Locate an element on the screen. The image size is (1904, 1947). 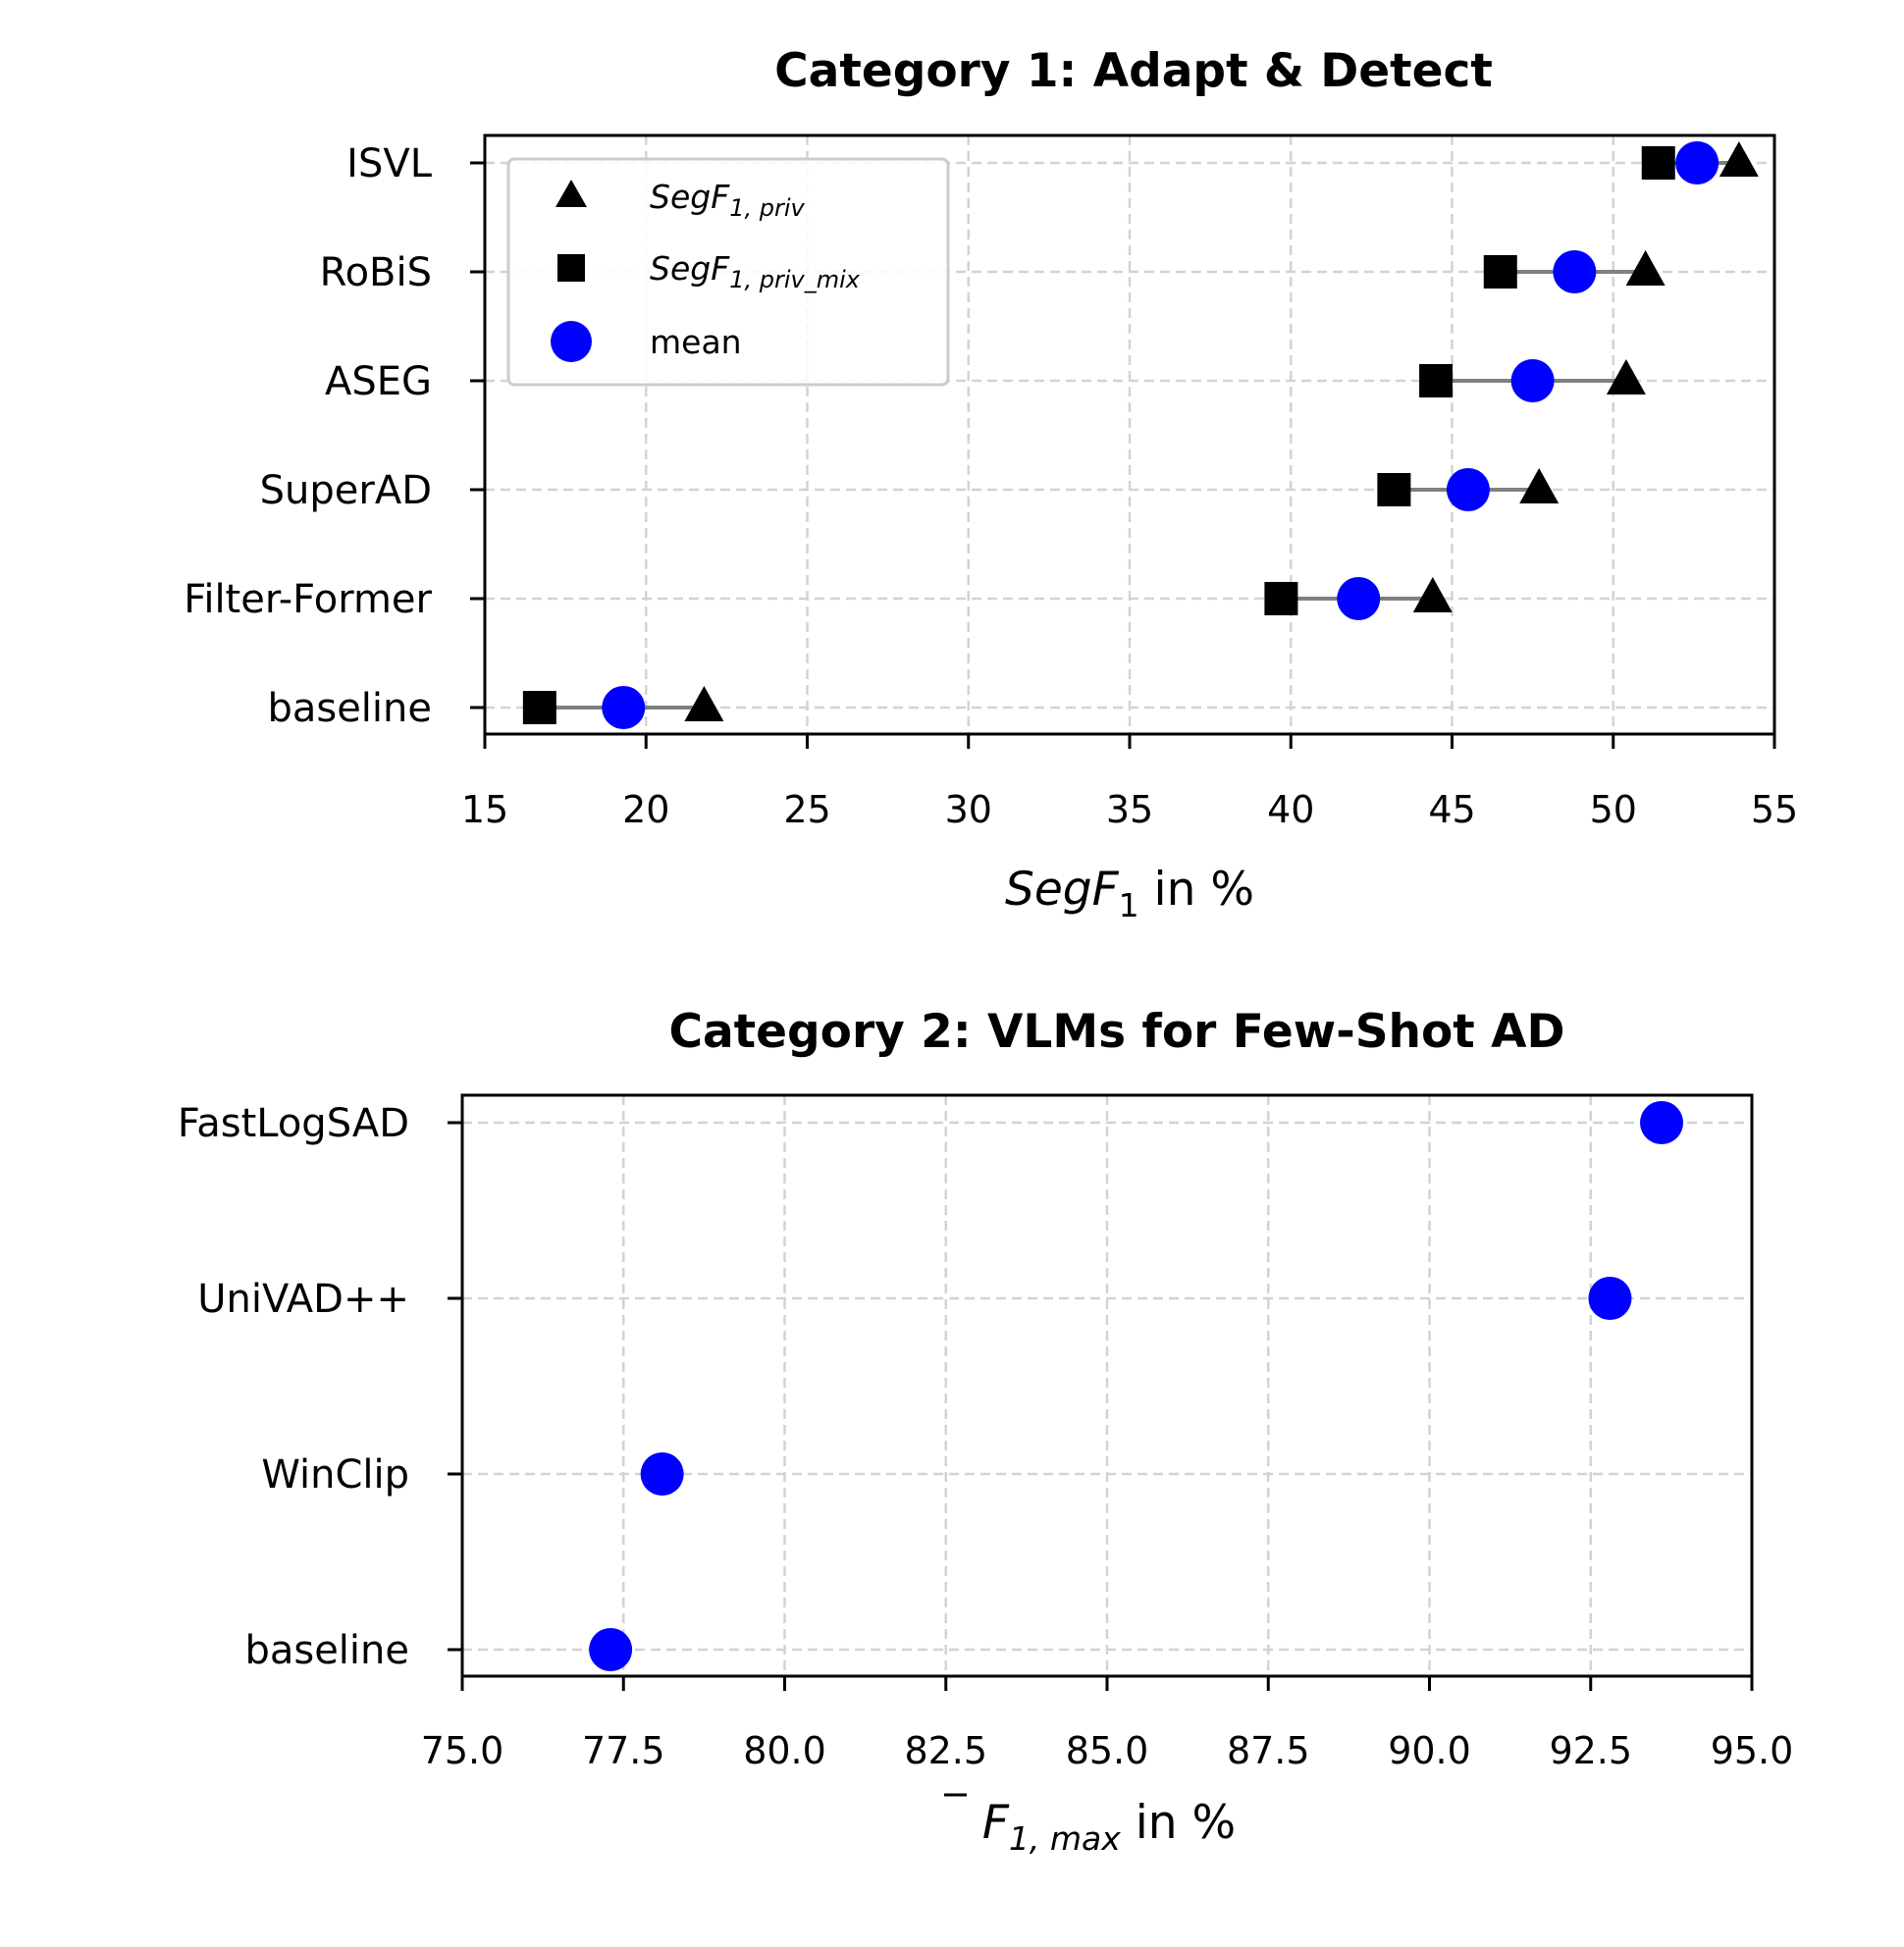
x-tick-label: 30 is located at coordinates (968, 809).